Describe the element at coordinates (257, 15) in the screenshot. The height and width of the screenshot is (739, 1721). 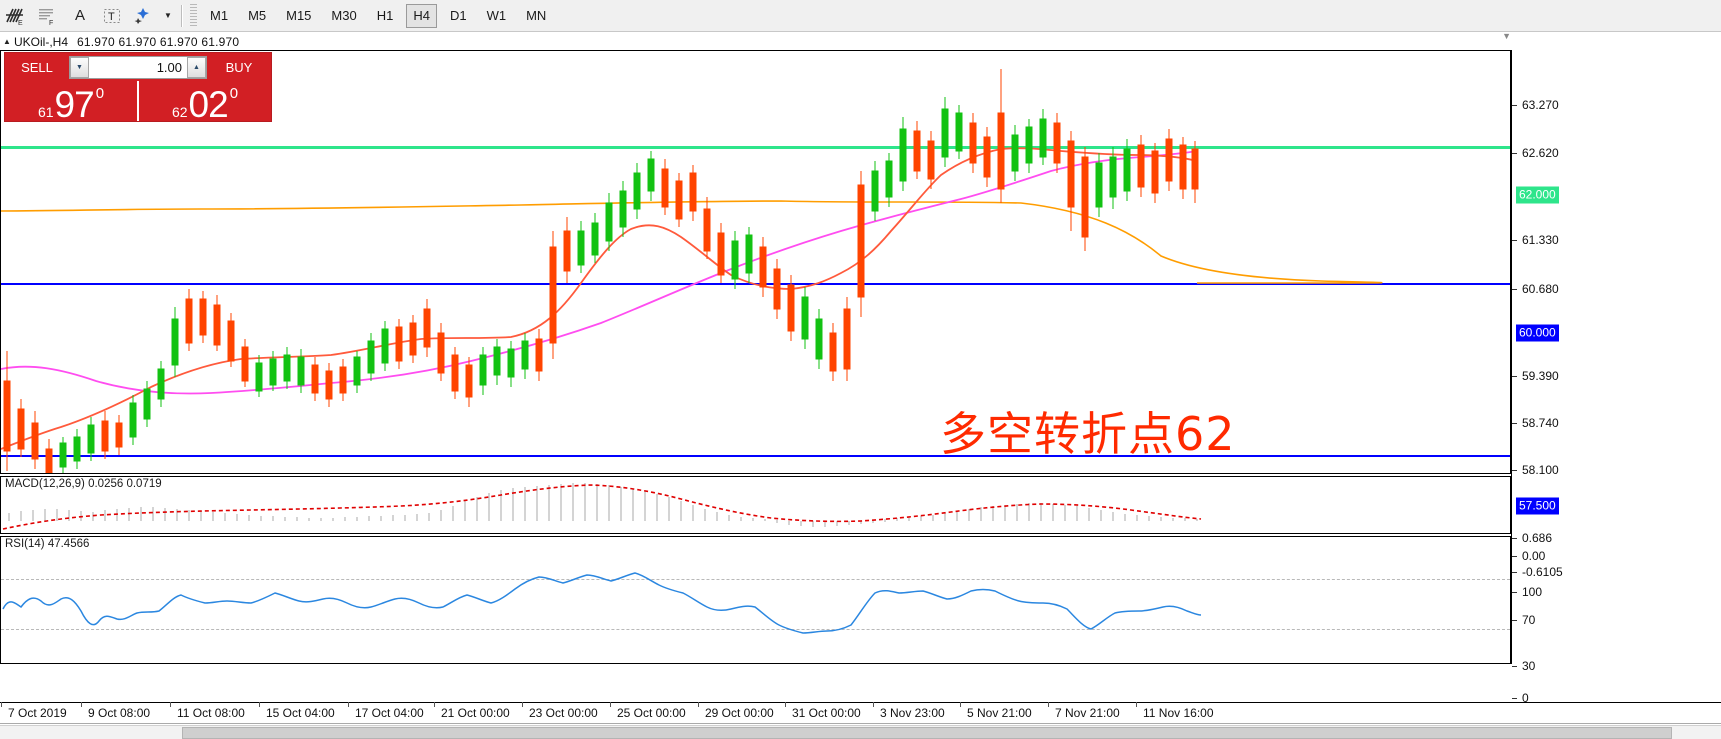
I see `timeframe-m5: M5` at that location.